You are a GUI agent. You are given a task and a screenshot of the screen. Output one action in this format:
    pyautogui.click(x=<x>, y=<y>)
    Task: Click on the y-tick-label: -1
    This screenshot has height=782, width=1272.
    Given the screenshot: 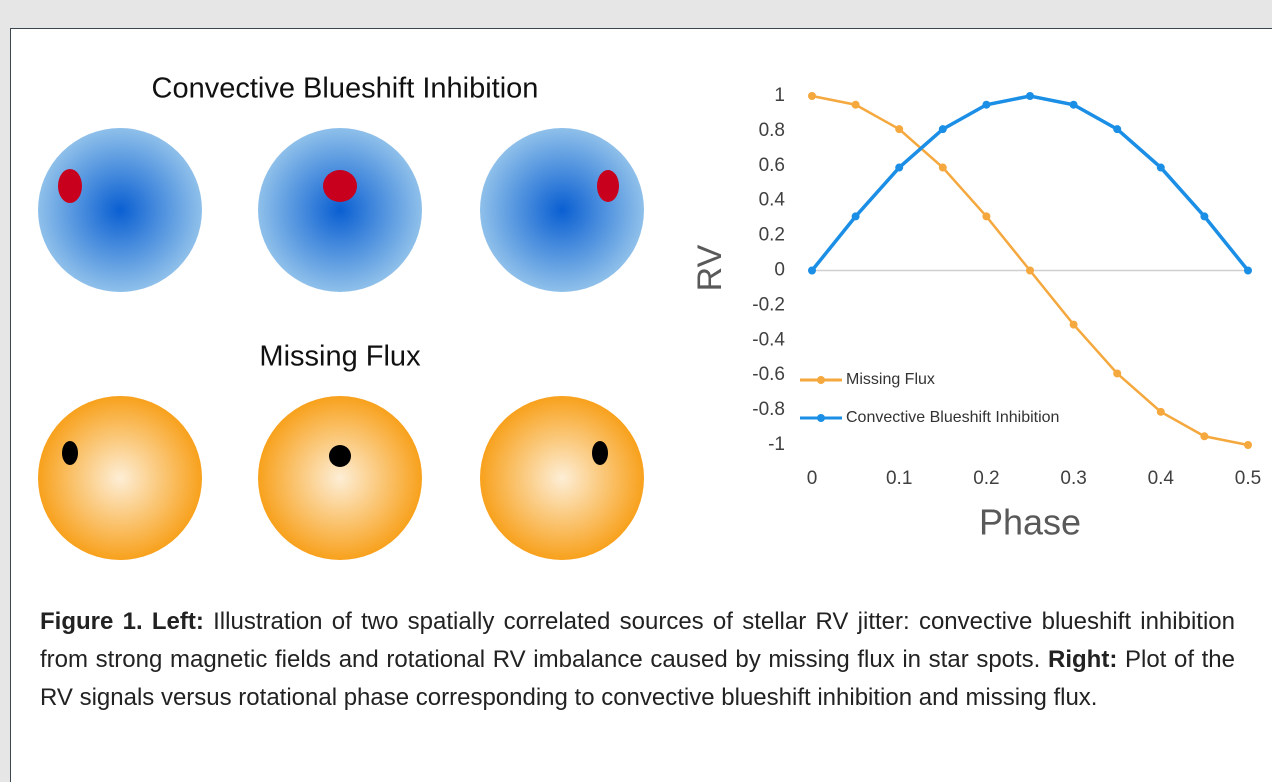 What is the action you would take?
    pyautogui.click(x=776, y=444)
    